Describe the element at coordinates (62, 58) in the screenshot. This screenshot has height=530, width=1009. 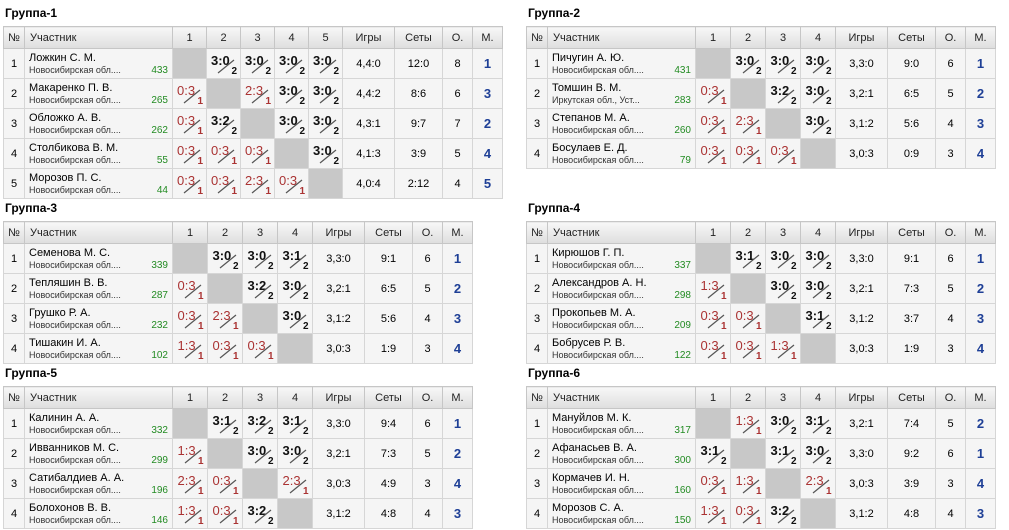
I see `player-name: Ложкин С. М.` at that location.